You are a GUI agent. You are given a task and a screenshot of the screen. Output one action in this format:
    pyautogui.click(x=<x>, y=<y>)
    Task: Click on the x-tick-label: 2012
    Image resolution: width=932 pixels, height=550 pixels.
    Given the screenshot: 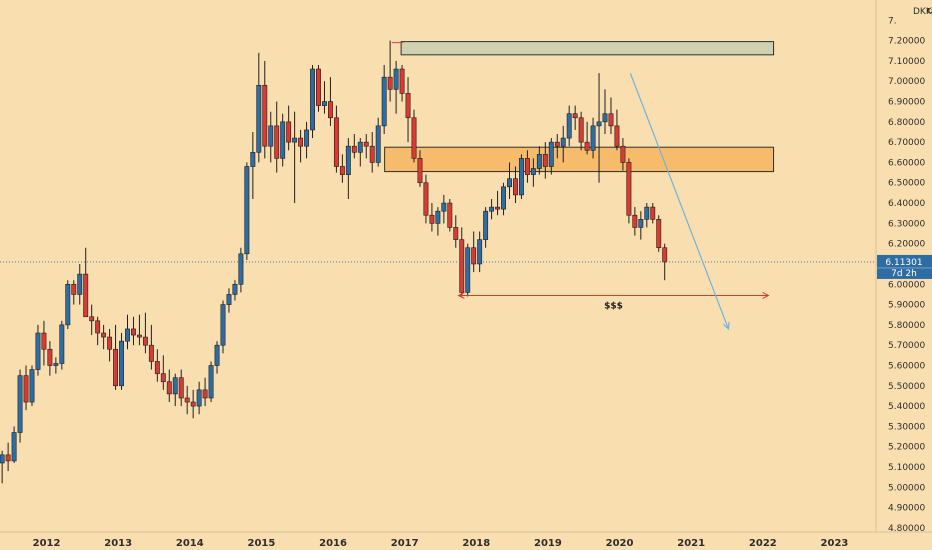 What is the action you would take?
    pyautogui.click(x=47, y=543)
    